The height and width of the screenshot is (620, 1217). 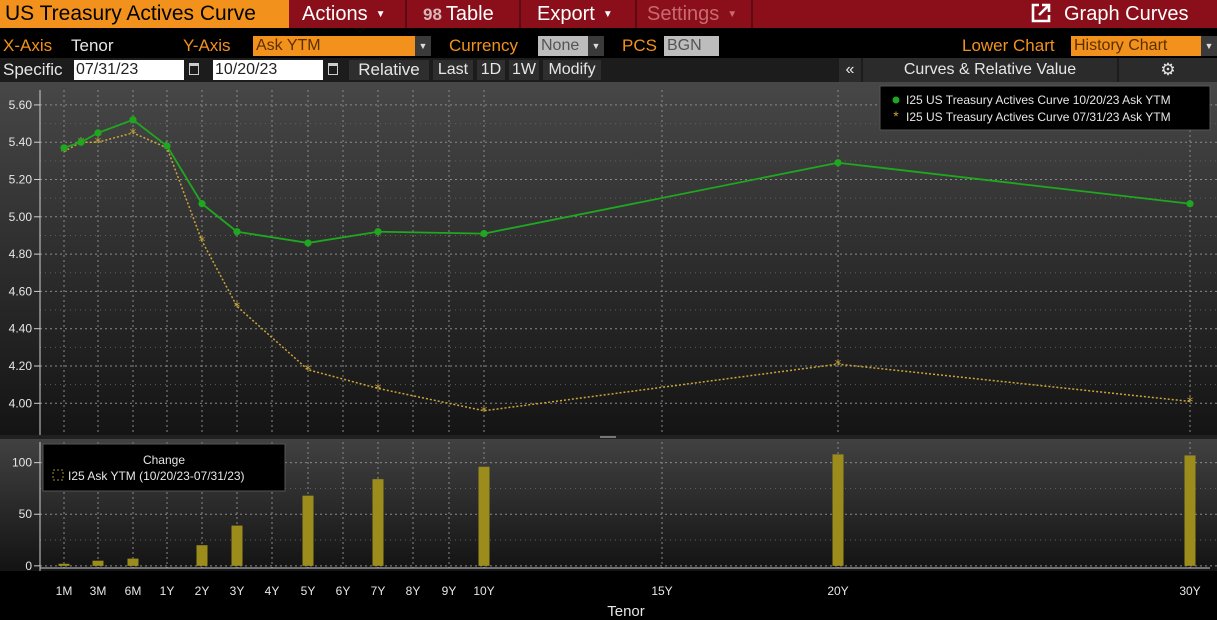 What do you see at coordinates (432, 14) in the screenshot?
I see `table-icon: 98` at bounding box center [432, 14].